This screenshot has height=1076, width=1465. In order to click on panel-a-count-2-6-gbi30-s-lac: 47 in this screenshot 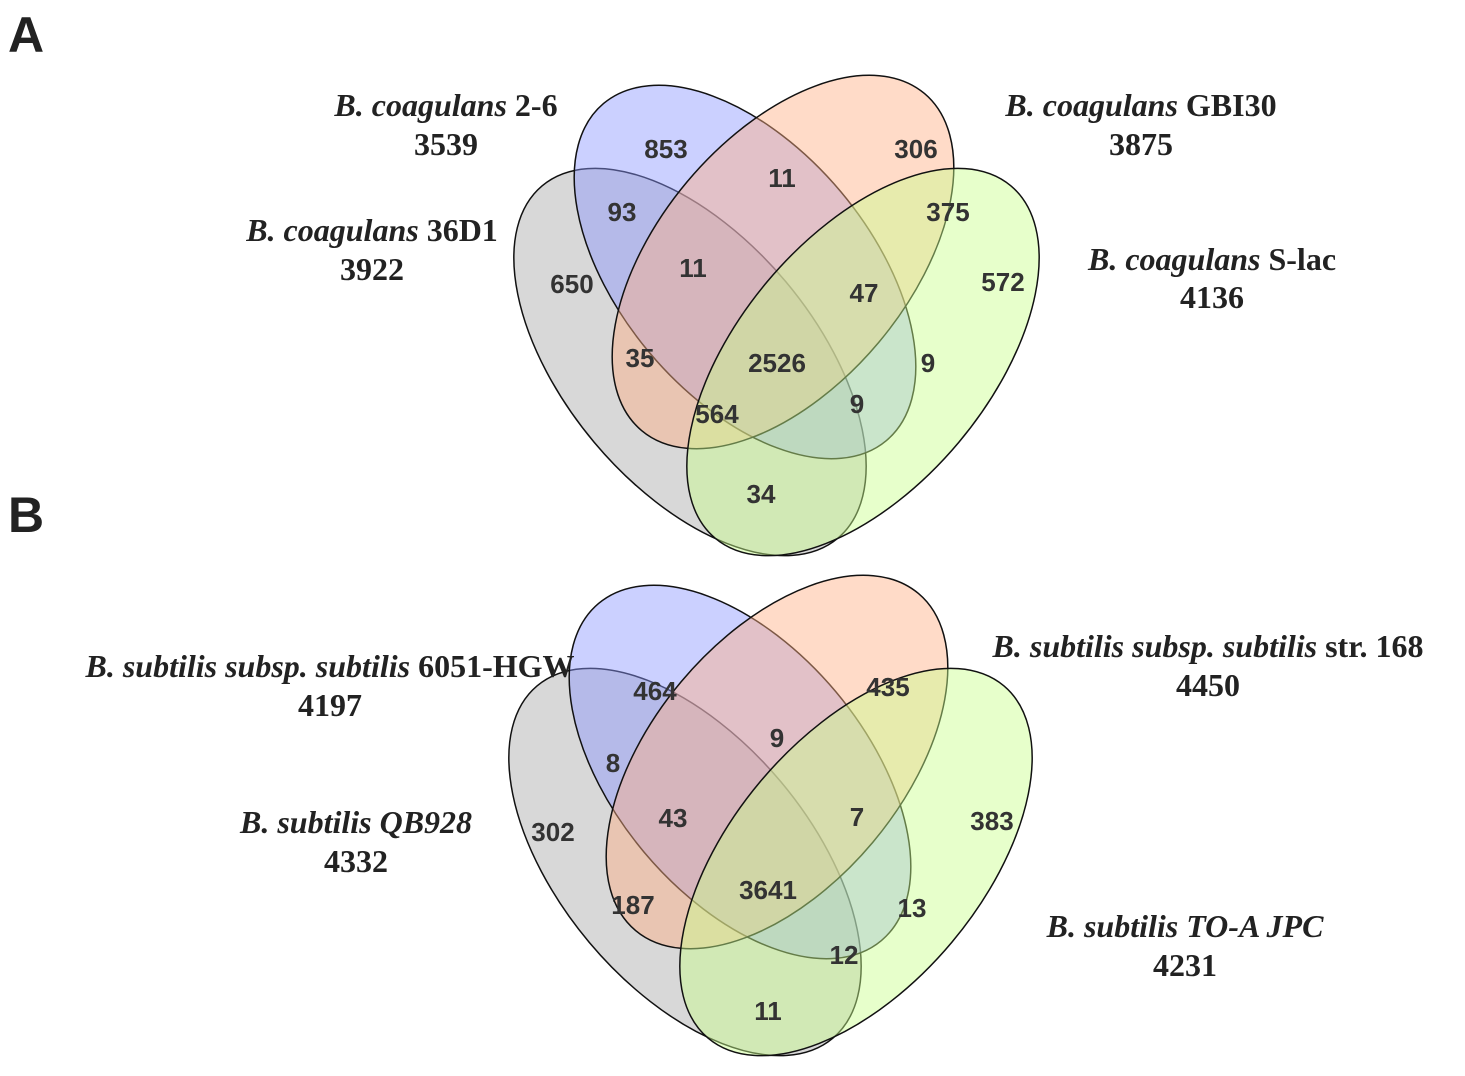, I will do `click(864, 293)`.